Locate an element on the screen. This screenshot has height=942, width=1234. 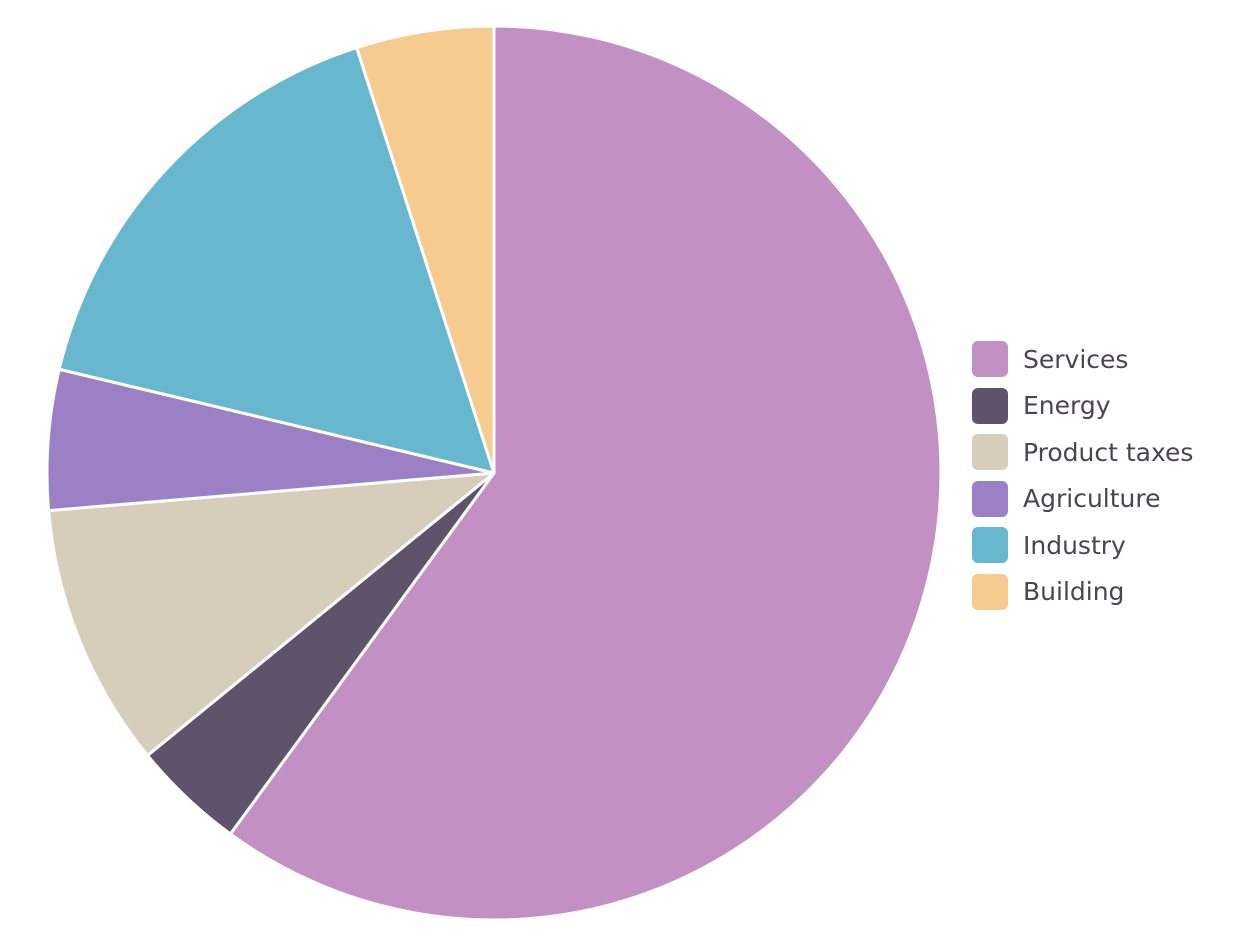
legend-item-energy: Energy is located at coordinates (1082, 406).